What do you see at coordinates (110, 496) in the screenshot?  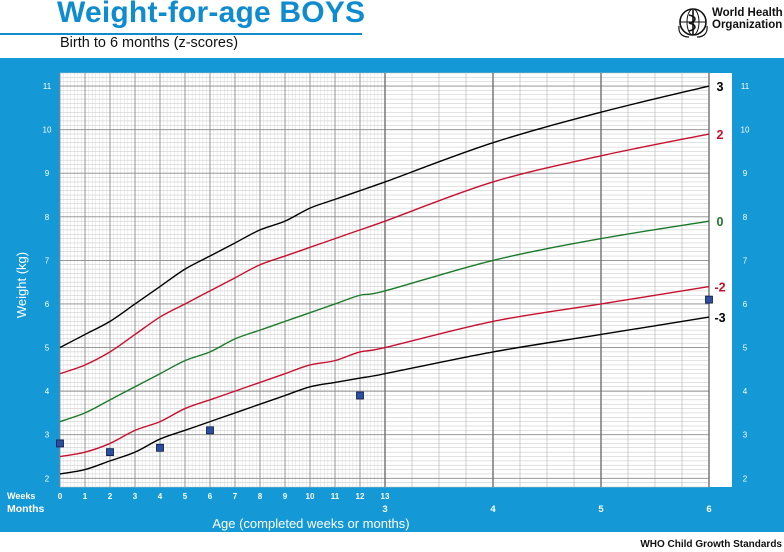 I see `week-tick-label: 2` at bounding box center [110, 496].